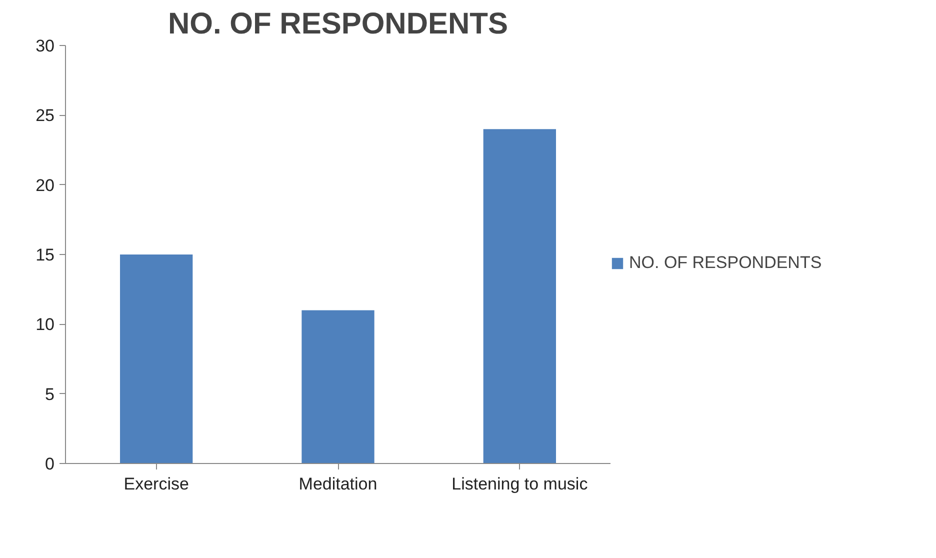 This screenshot has width=936, height=558. Describe the element at coordinates (45, 324) in the screenshot. I see `y-tick-label: 10` at that location.